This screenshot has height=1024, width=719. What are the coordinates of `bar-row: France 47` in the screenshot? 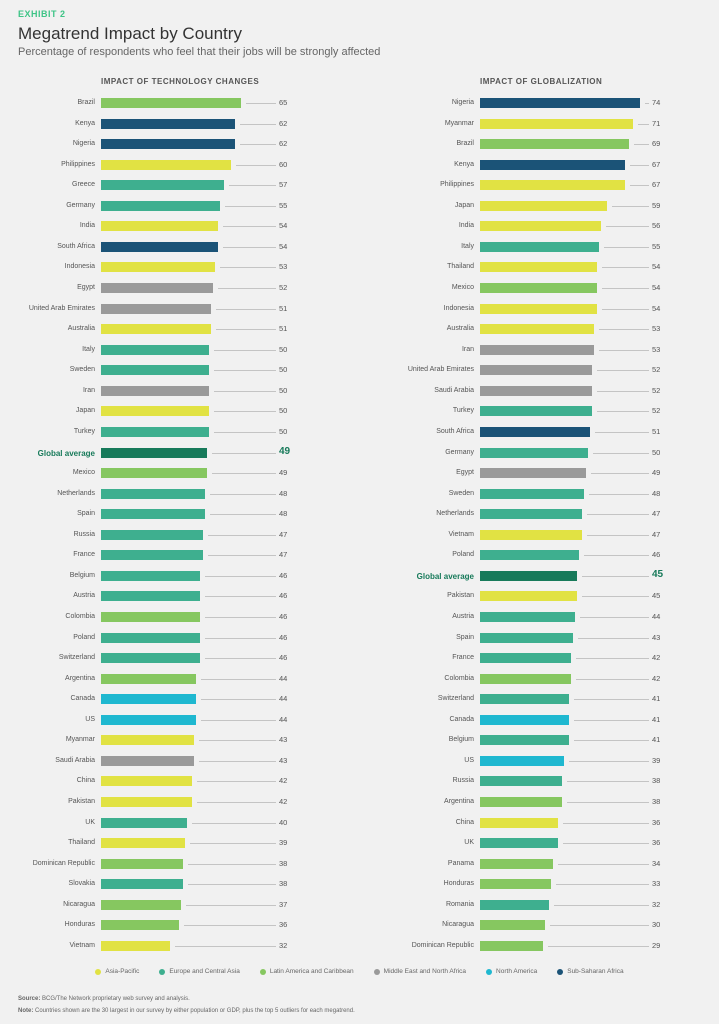 It's located at (359, 556).